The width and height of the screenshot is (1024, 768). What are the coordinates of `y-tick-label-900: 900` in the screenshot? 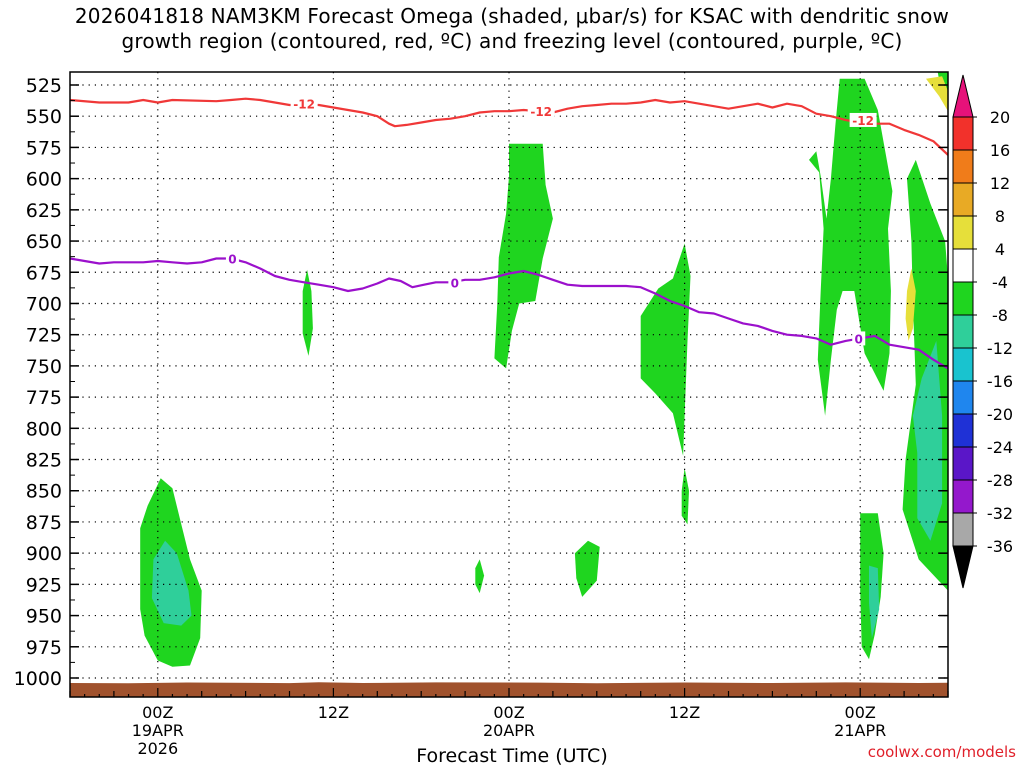 It's located at (44, 554).